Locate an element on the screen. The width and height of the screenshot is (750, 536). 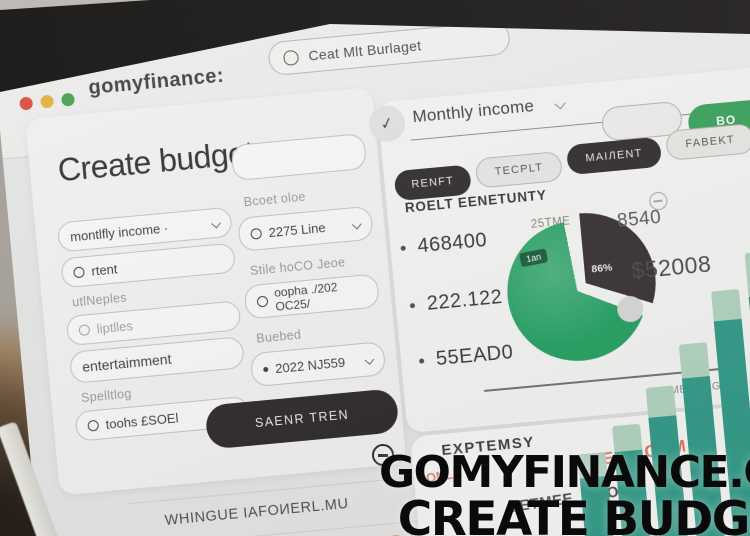
spending-value: toohs £SOEl is located at coordinates (142, 420).